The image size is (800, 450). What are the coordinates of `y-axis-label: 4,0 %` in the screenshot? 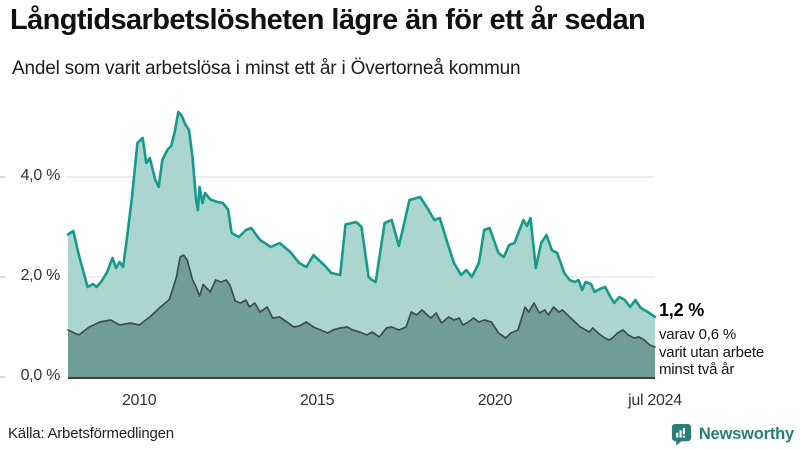 It's located at (40, 175).